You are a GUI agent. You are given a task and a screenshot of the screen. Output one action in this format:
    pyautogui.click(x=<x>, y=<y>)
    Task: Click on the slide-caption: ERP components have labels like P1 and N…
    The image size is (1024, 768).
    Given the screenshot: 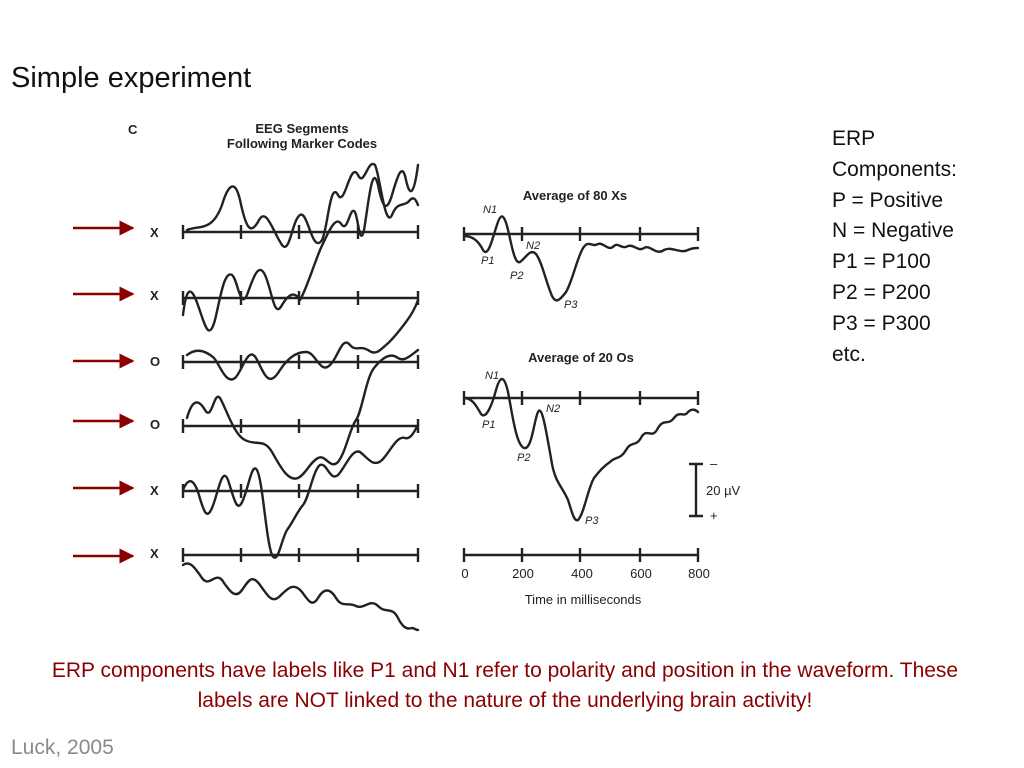 What is the action you would take?
    pyautogui.click(x=505, y=685)
    